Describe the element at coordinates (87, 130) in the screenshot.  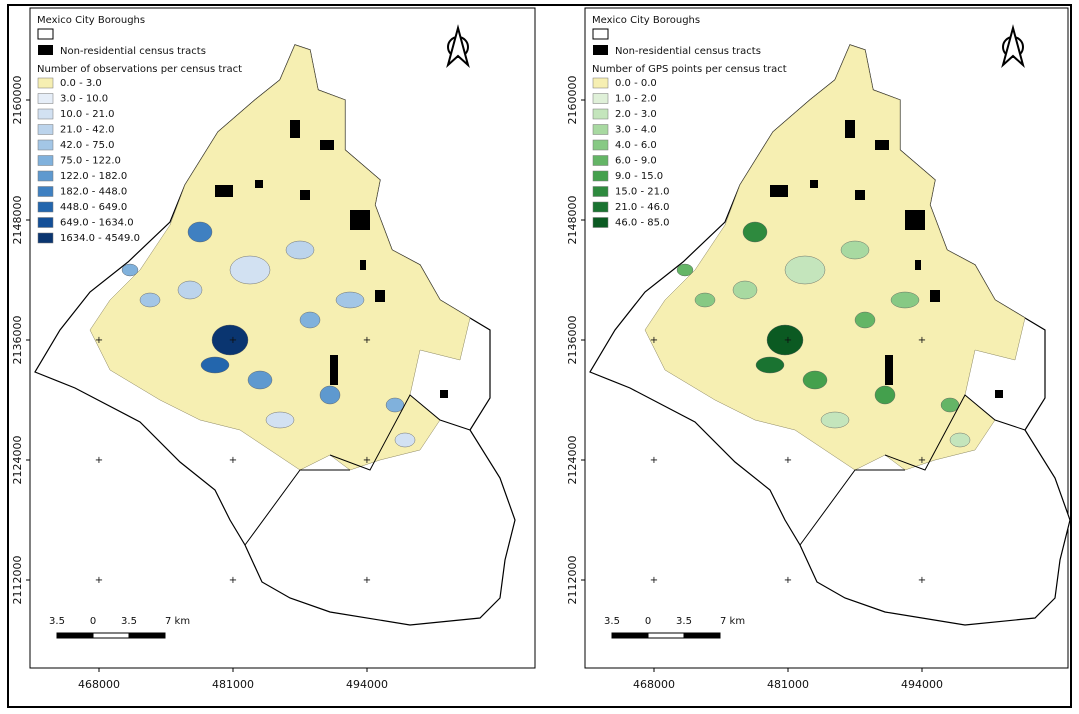
I see `legend-label: 21.0 - 42.0` at that location.